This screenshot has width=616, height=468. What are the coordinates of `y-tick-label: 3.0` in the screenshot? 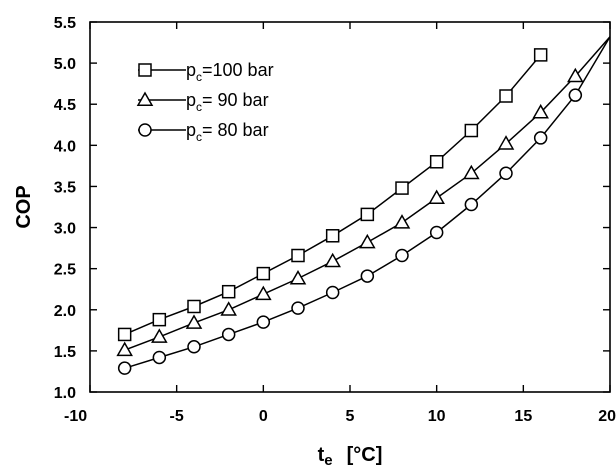 It's located at (65, 229).